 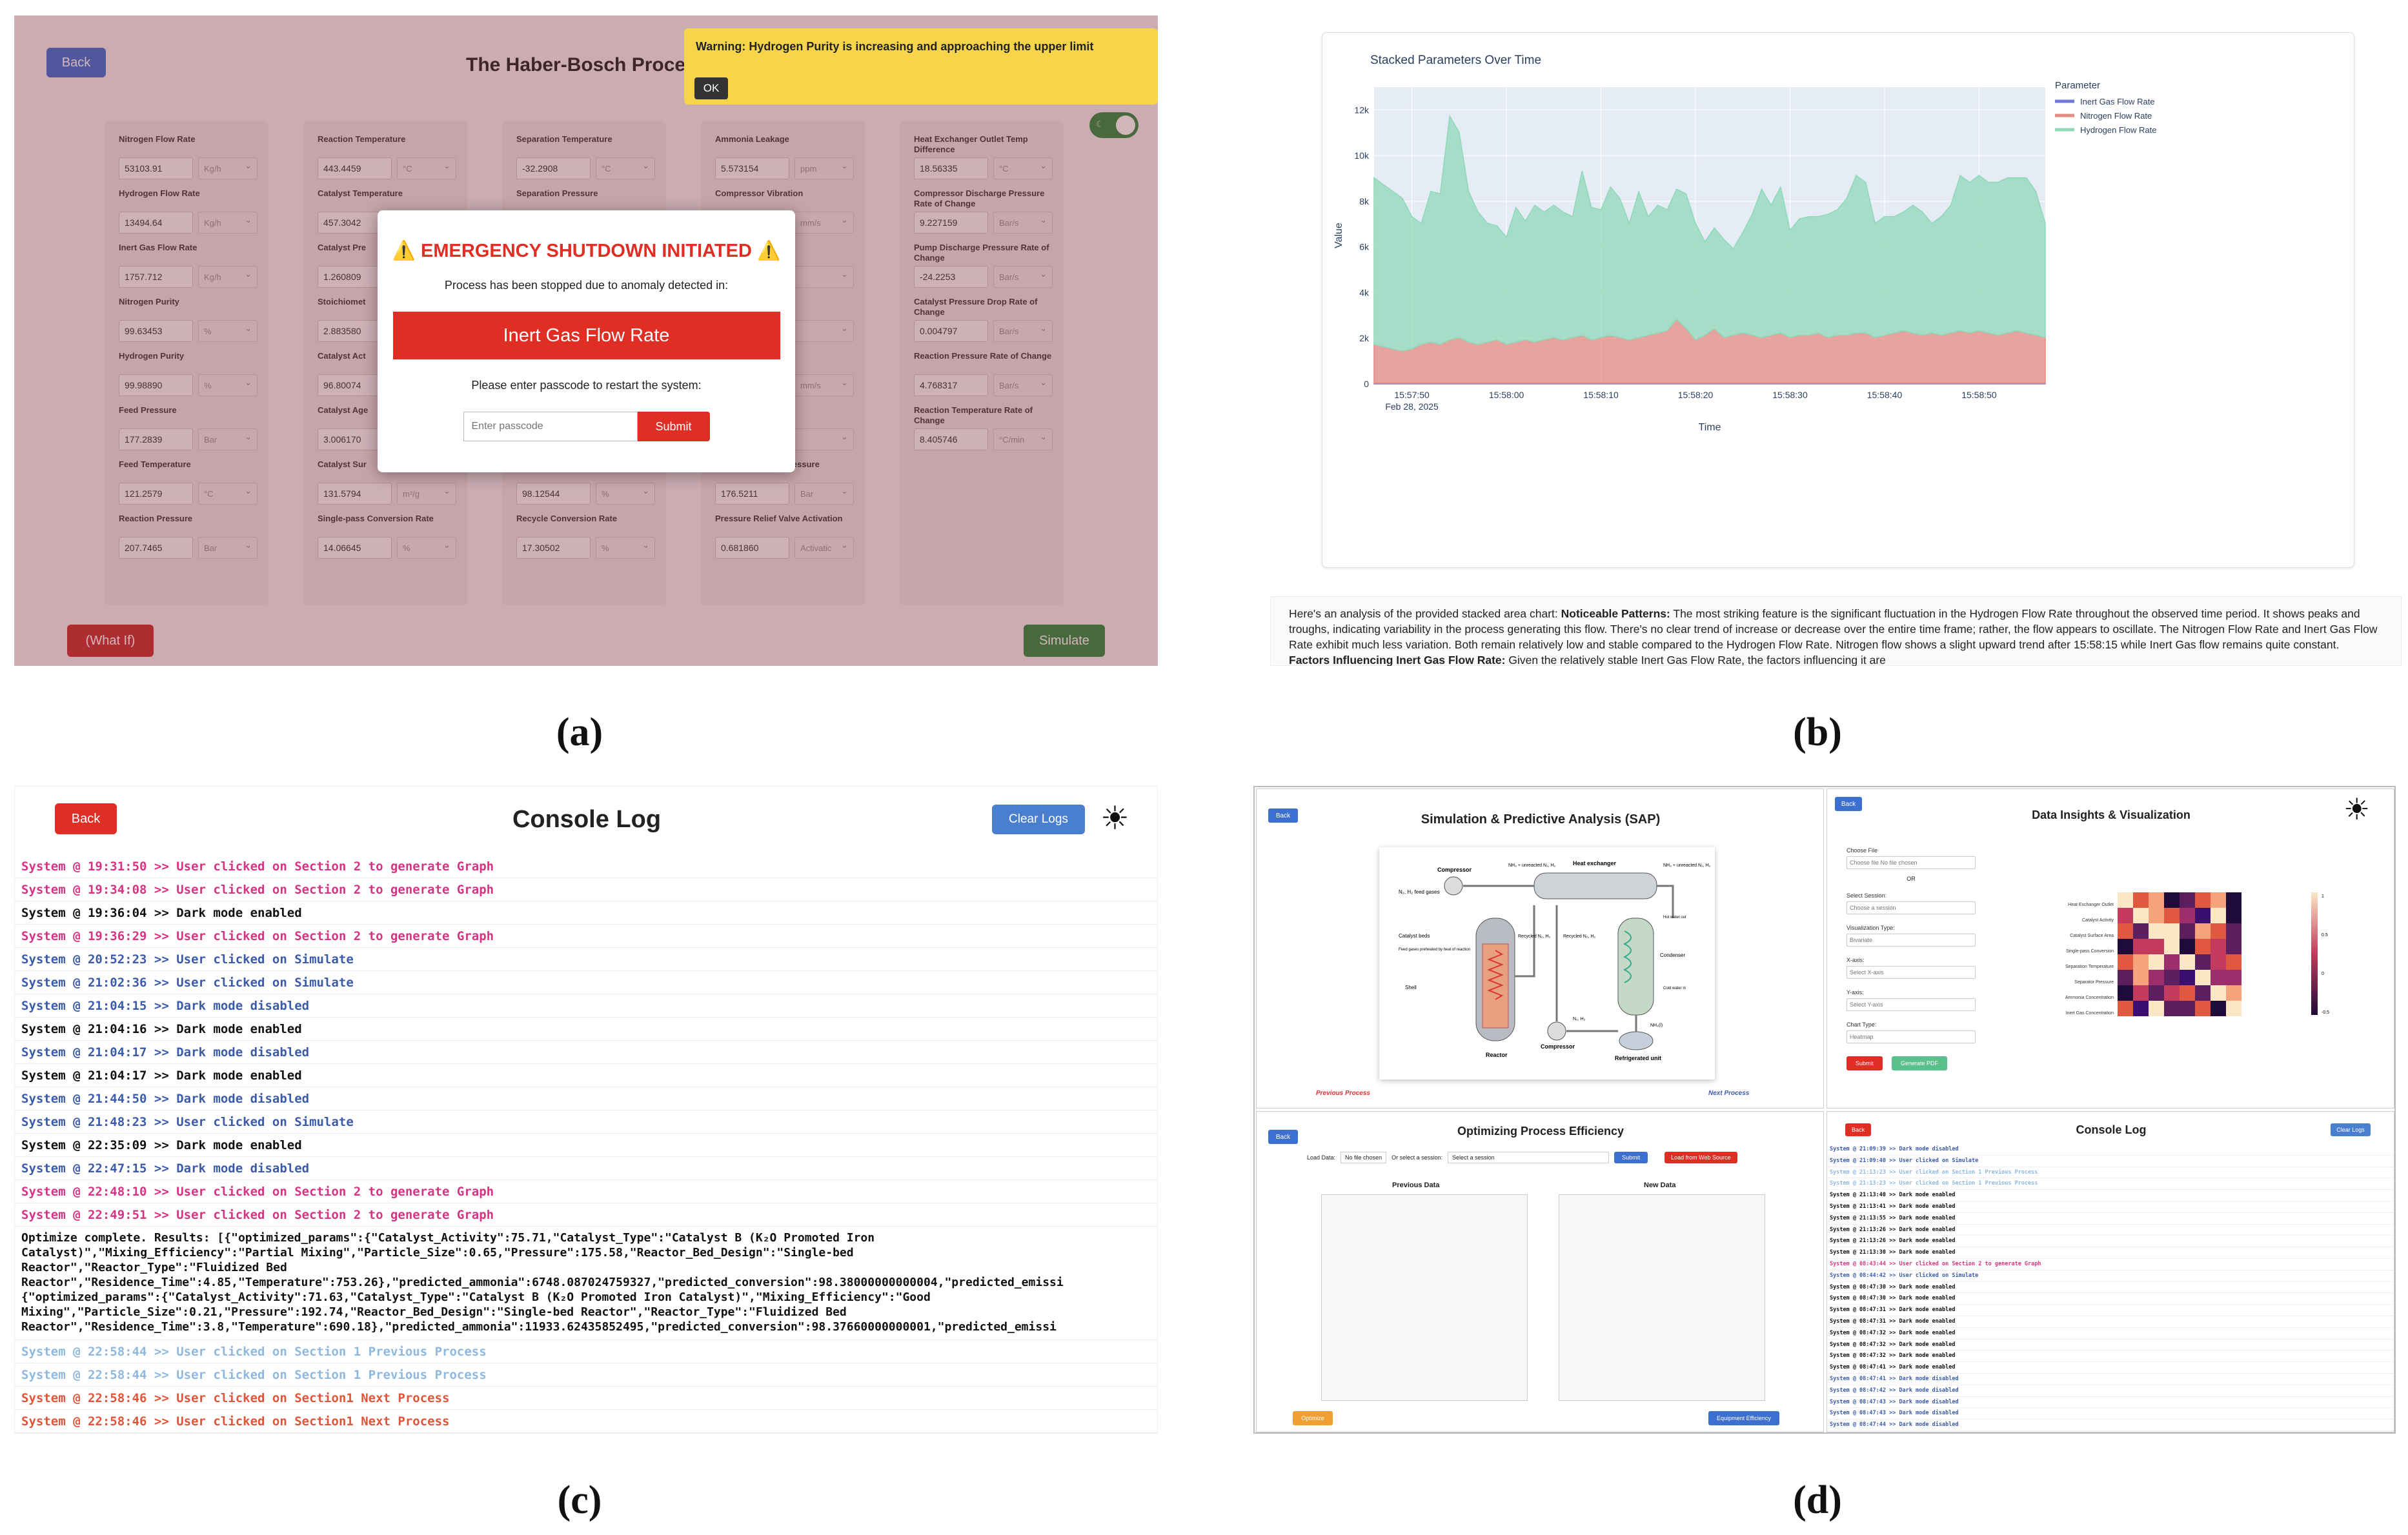 What do you see at coordinates (1364, 1157) in the screenshot?
I see `file-input: No file chosen` at bounding box center [1364, 1157].